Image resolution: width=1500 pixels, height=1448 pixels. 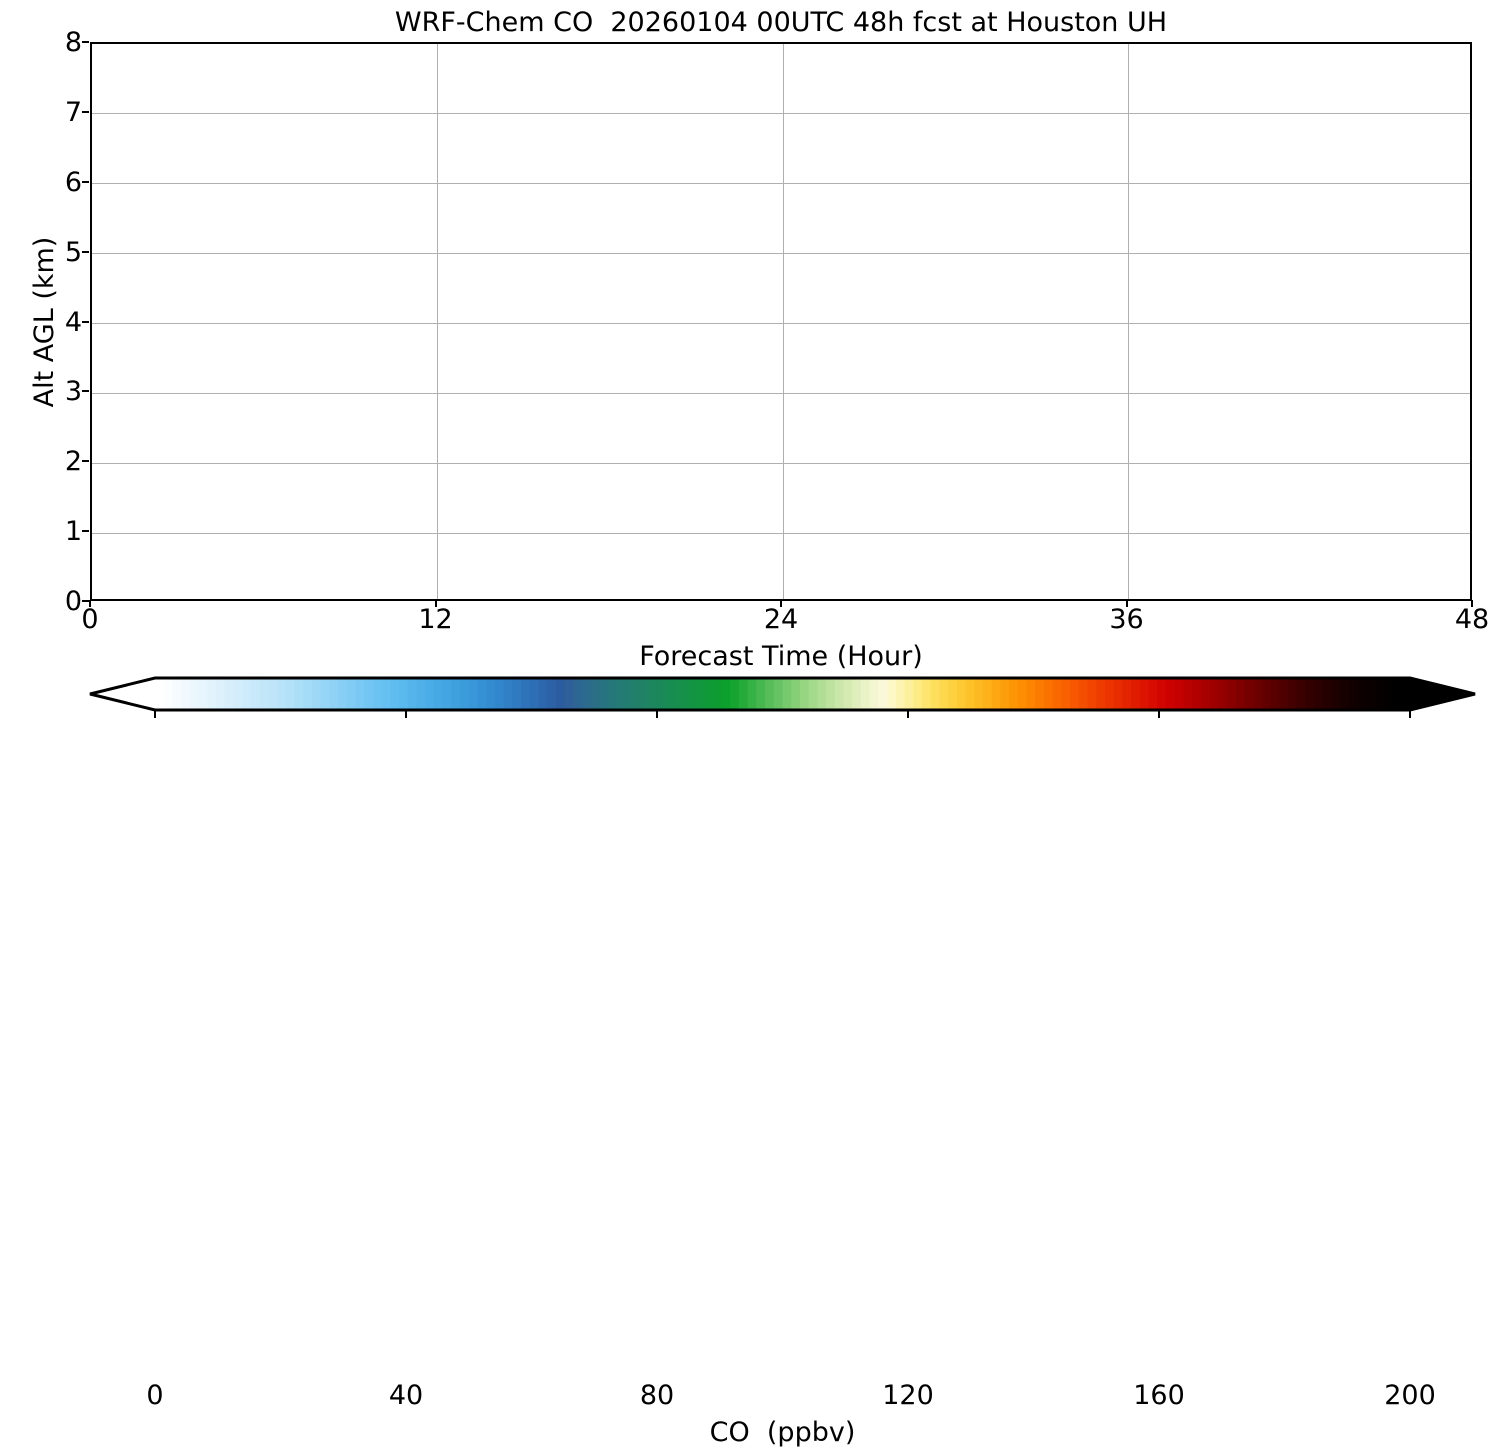 What do you see at coordinates (782, 1432) in the screenshot?
I see `colorbar-label: CO (ppbv)` at bounding box center [782, 1432].